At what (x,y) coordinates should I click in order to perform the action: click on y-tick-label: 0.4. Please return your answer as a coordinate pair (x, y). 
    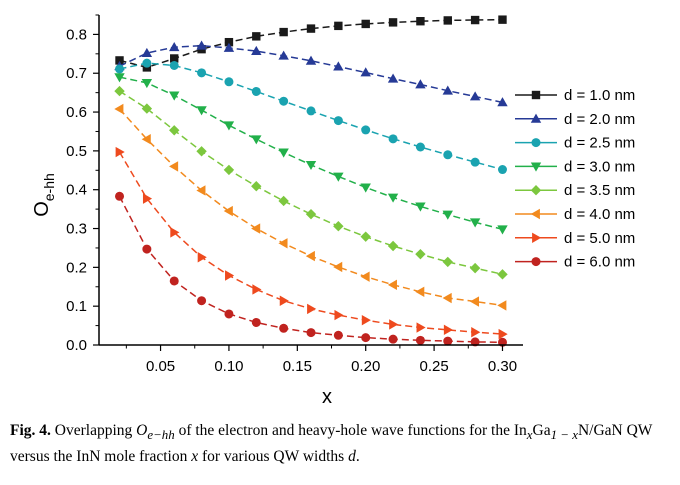
    Looking at the image, I should click on (76, 190).